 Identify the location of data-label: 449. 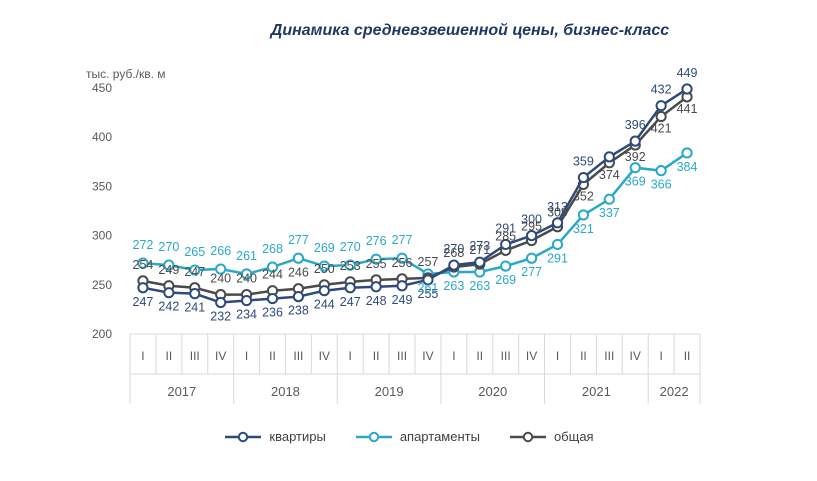
(687, 73).